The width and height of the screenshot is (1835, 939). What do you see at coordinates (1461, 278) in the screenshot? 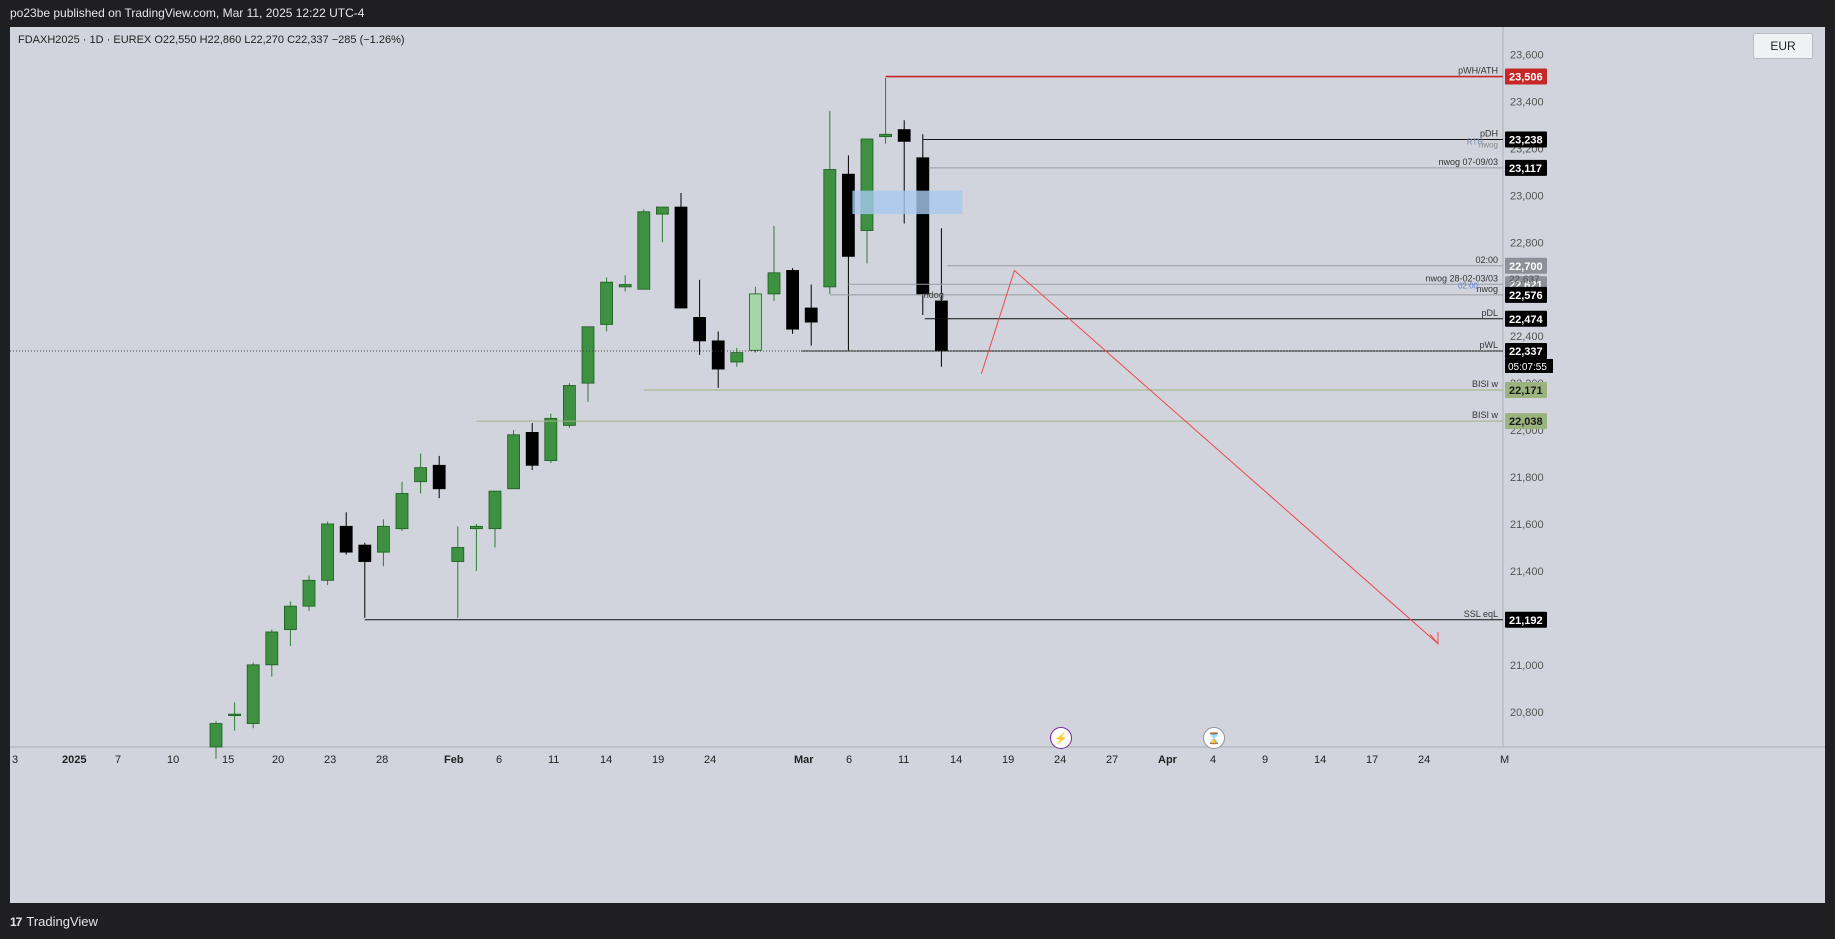
I see `level-label: nwog 28-02-03/03` at bounding box center [1461, 278].